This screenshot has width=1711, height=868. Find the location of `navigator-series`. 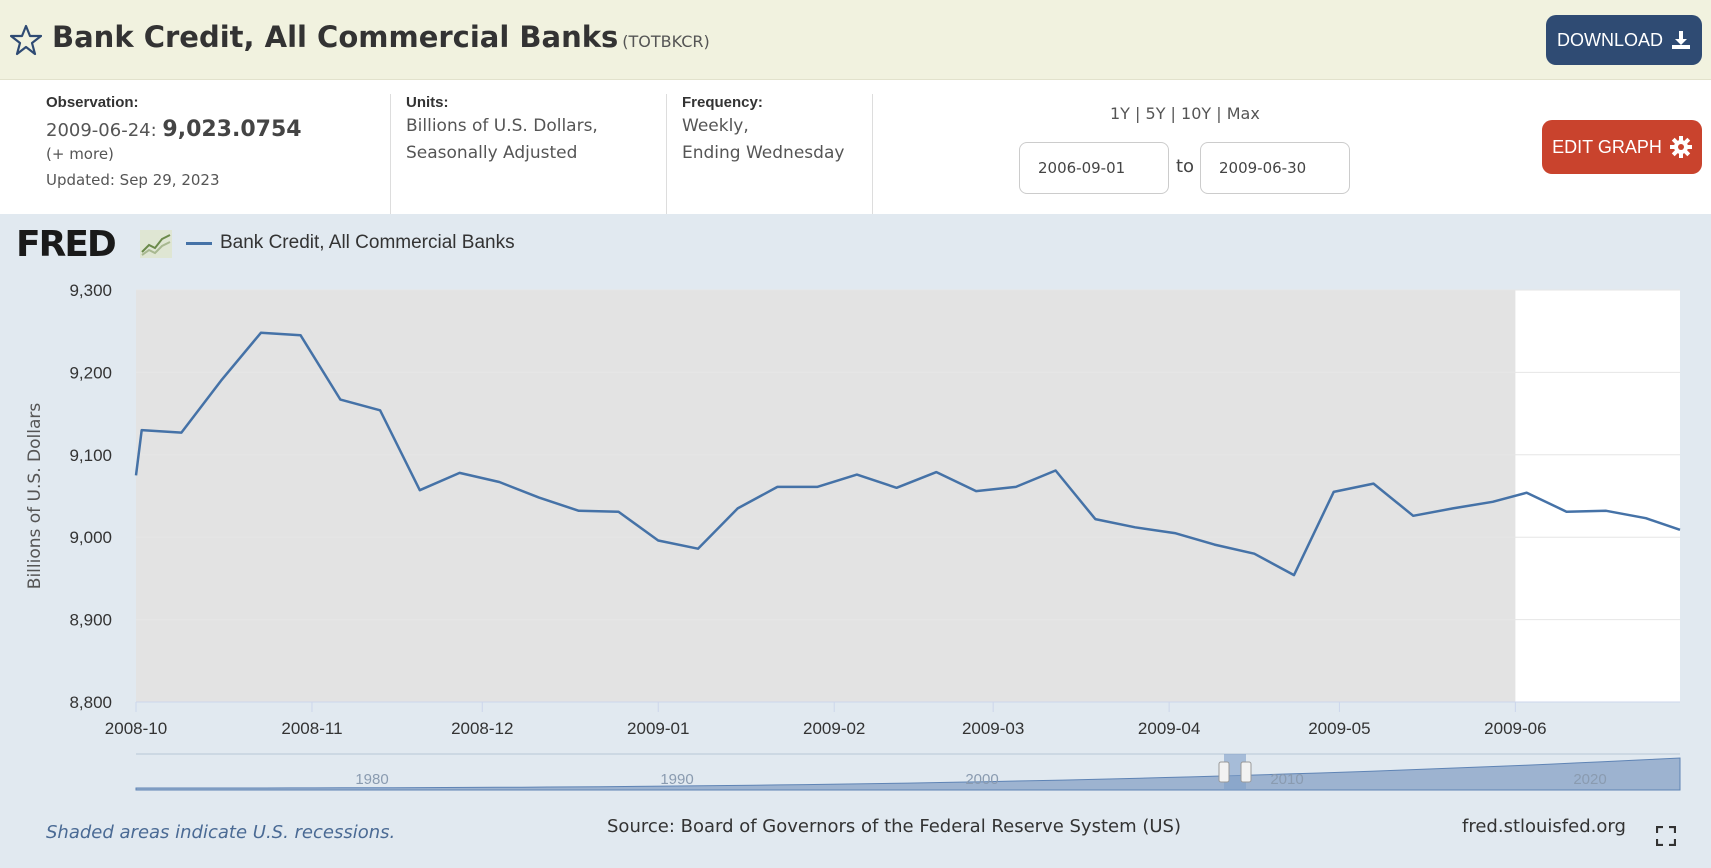

navigator-series is located at coordinates (908, 774).